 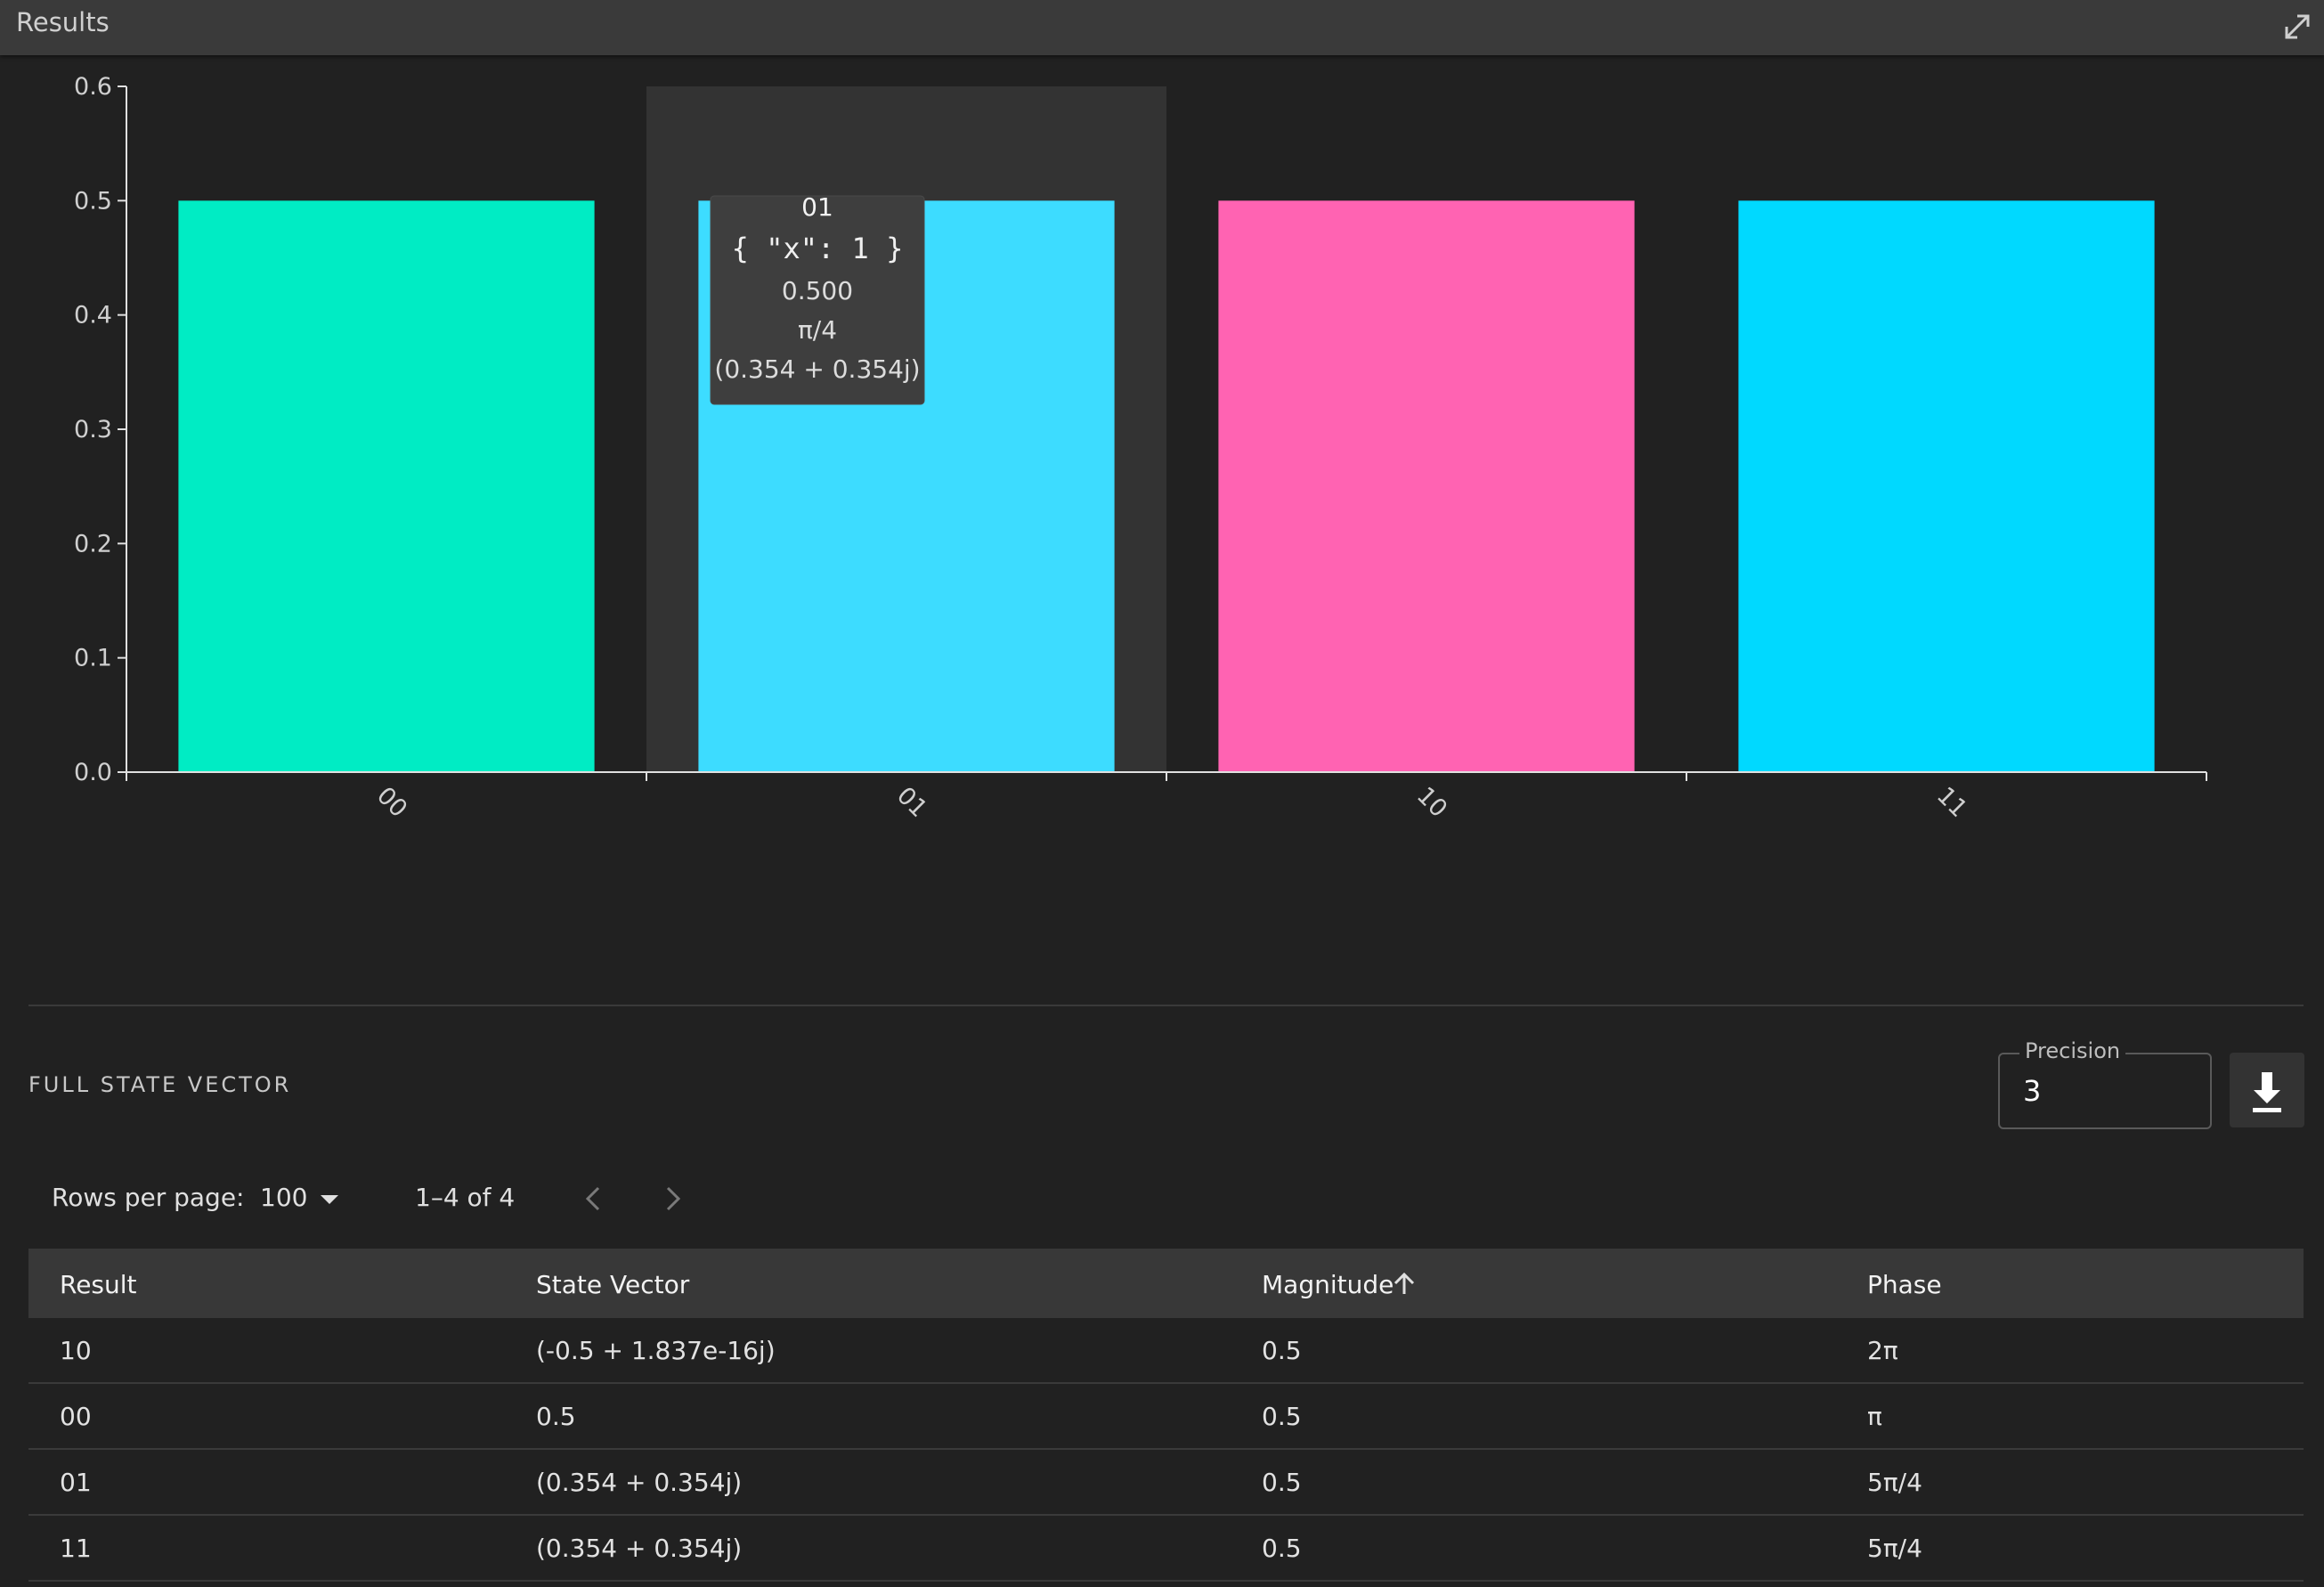 I want to click on tooltip-phase: π/4, so click(x=818, y=330).